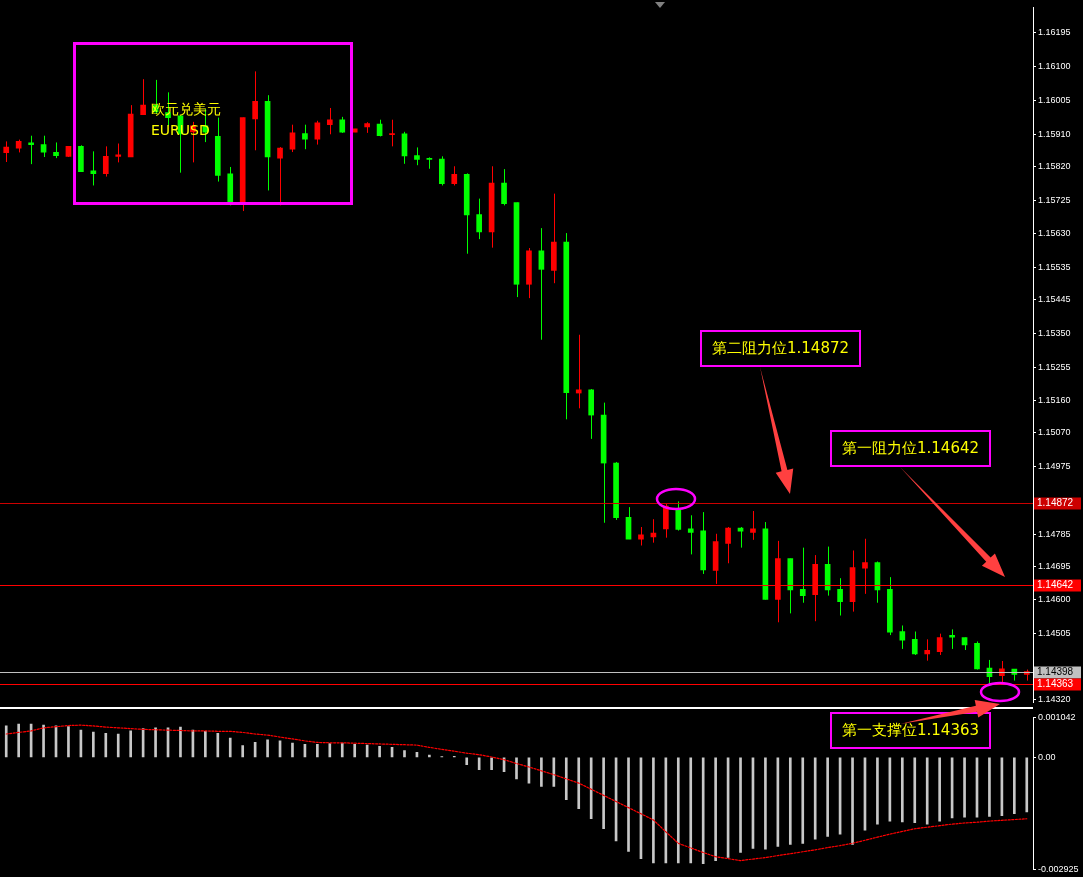  I want to click on line-series, so click(516, 793).